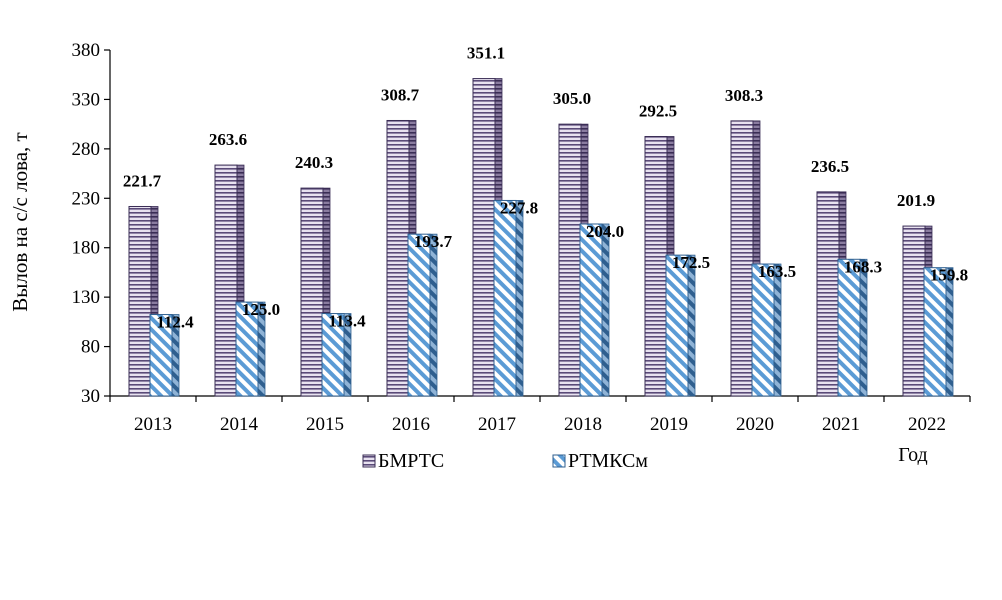  I want to click on x-tick-label: 2020, so click(755, 424).